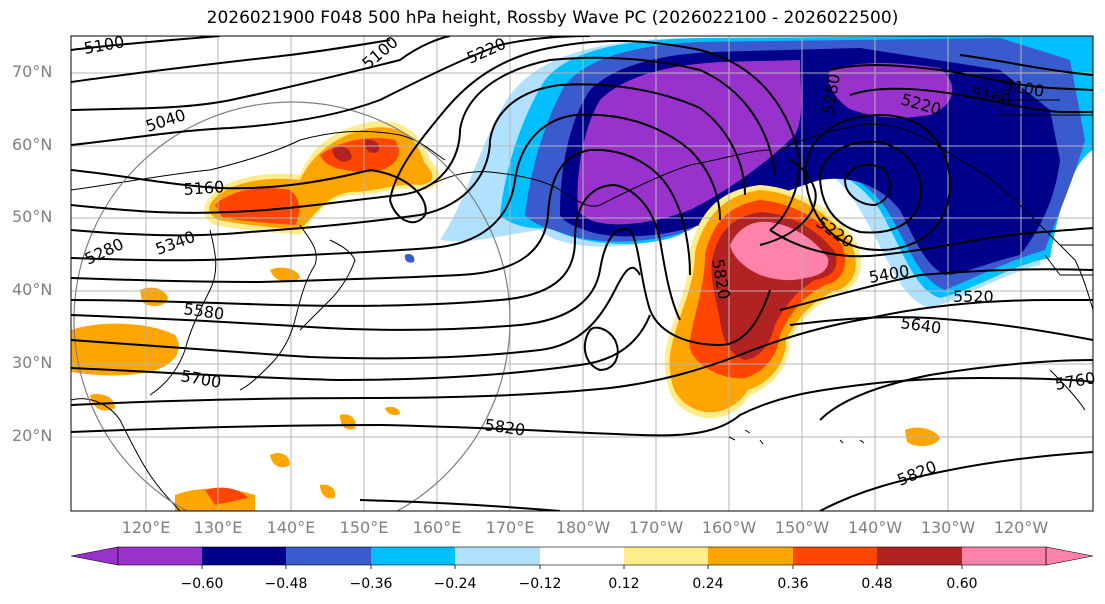  I want to click on contour-label: 5520, so click(973, 296).